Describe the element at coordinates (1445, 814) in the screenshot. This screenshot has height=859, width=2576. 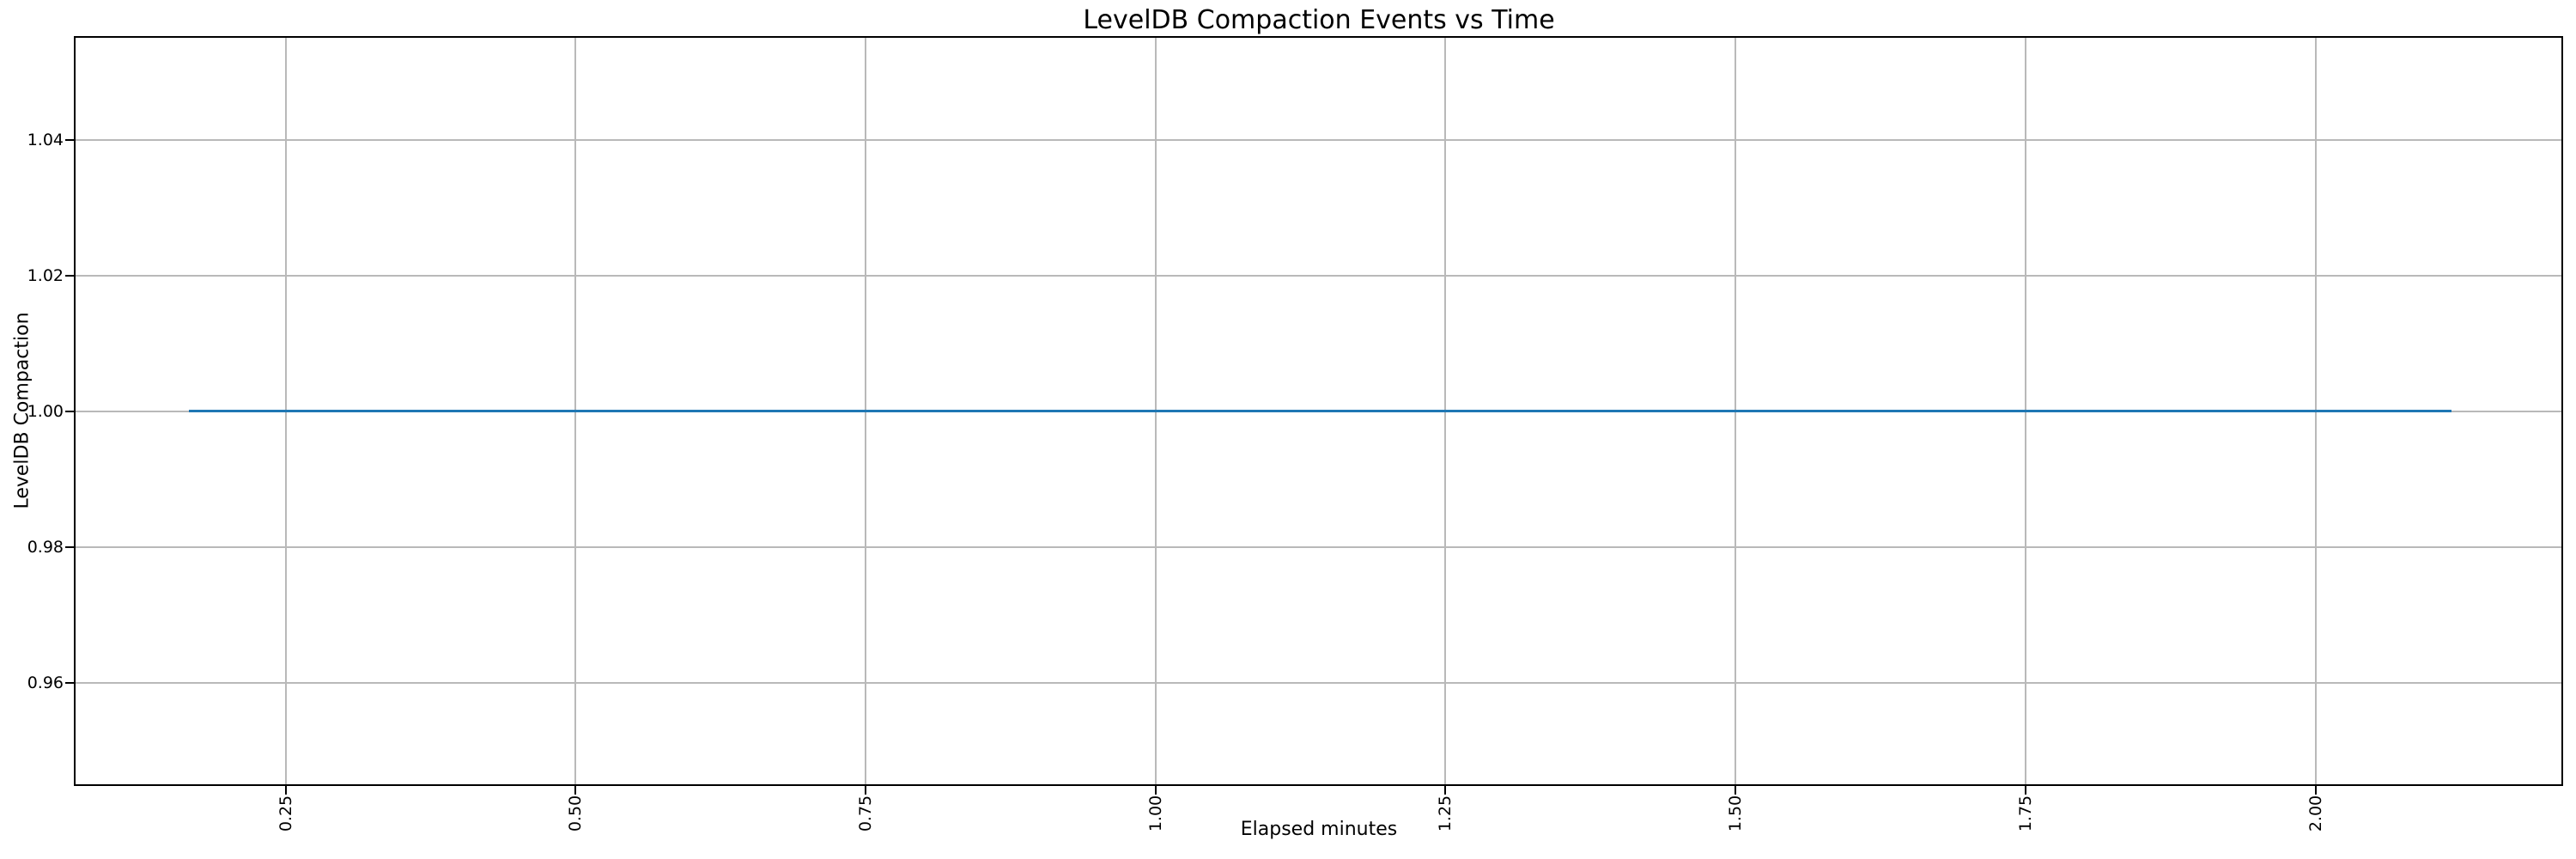
I see `x-tick-label: 1.25` at that location.